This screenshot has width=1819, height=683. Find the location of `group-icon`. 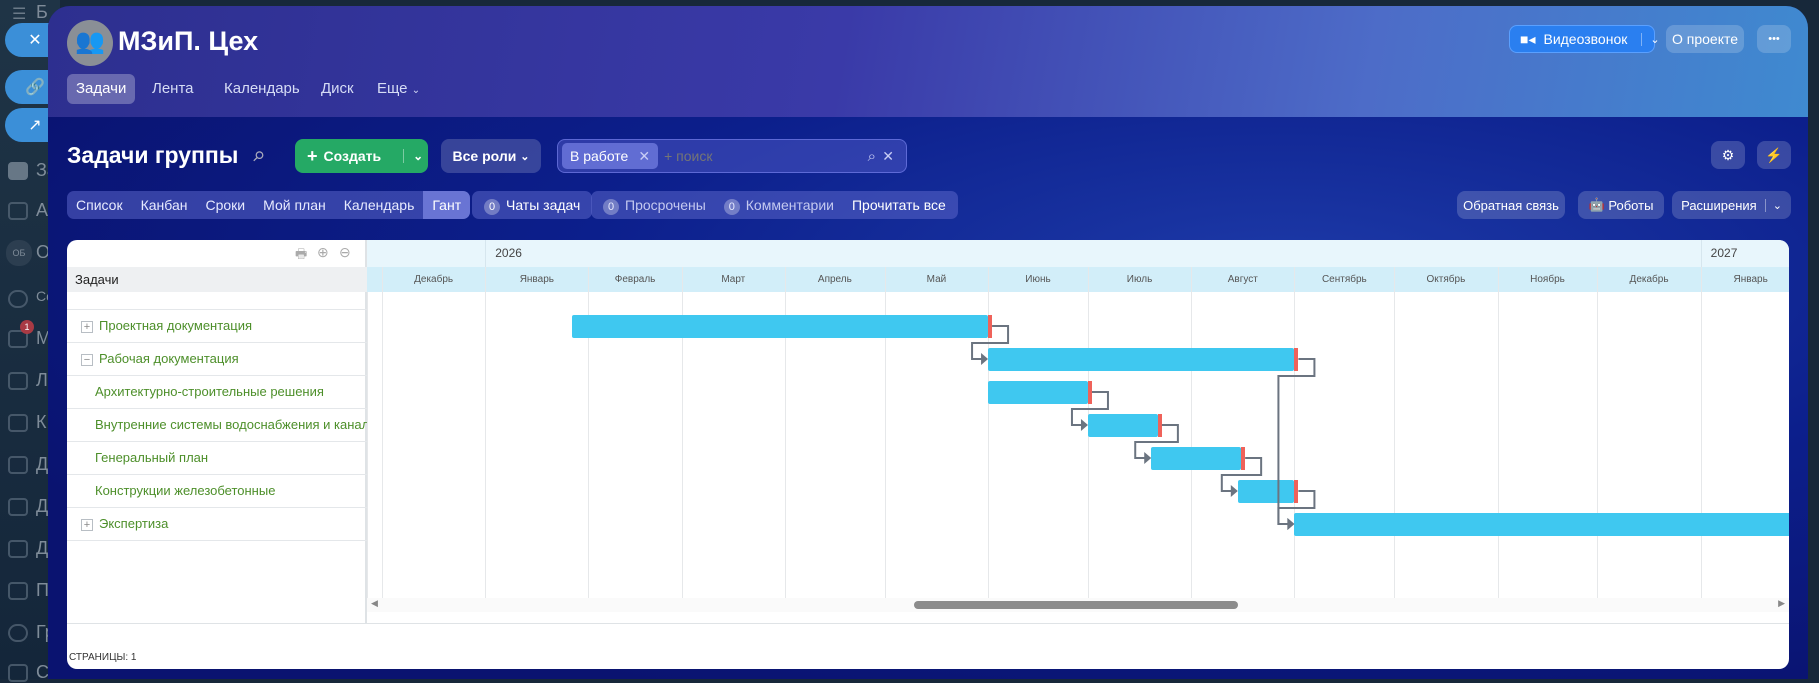

group-icon is located at coordinates (18, 633).